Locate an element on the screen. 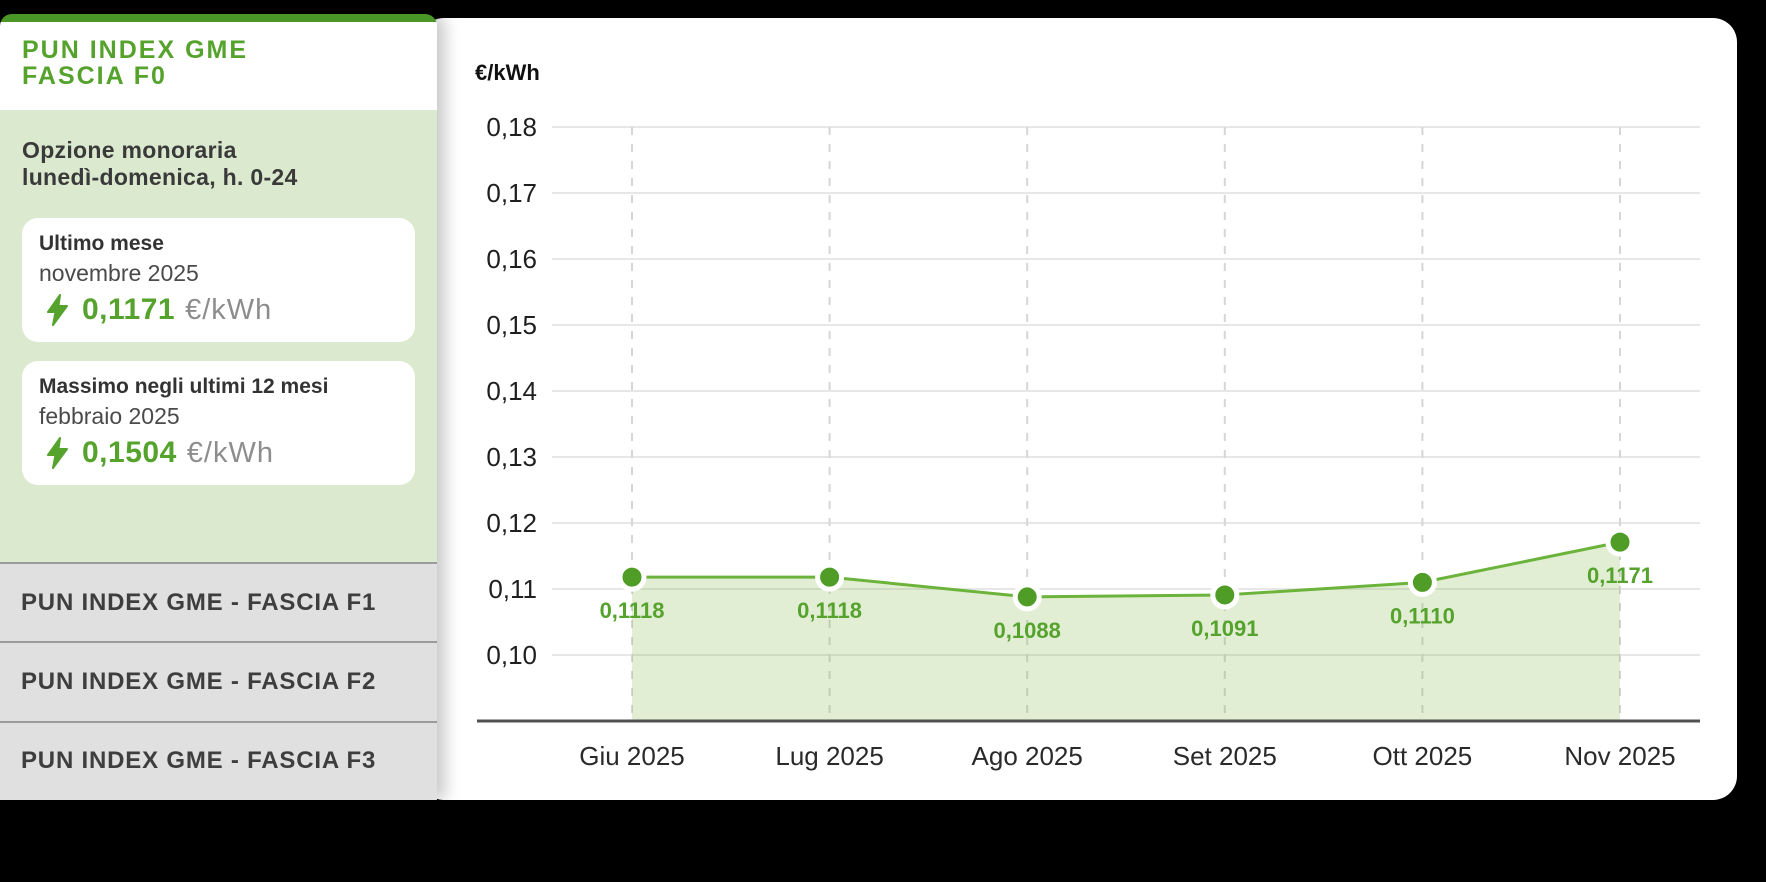 The image size is (1766, 882). tab-fascia-f1: PUN INDEX GME - FASCIA F1 is located at coordinates (218, 602).